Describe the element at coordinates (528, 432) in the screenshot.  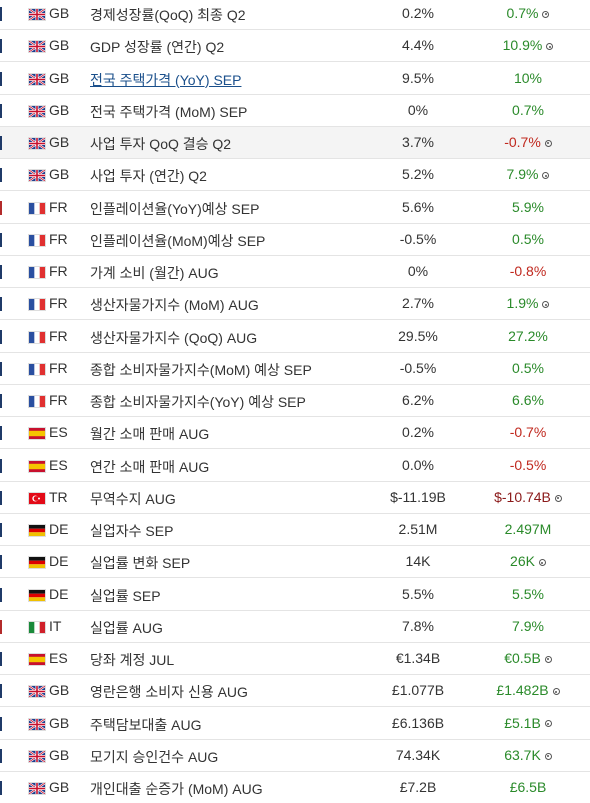
I see `previous-value: -0.7%` at that location.